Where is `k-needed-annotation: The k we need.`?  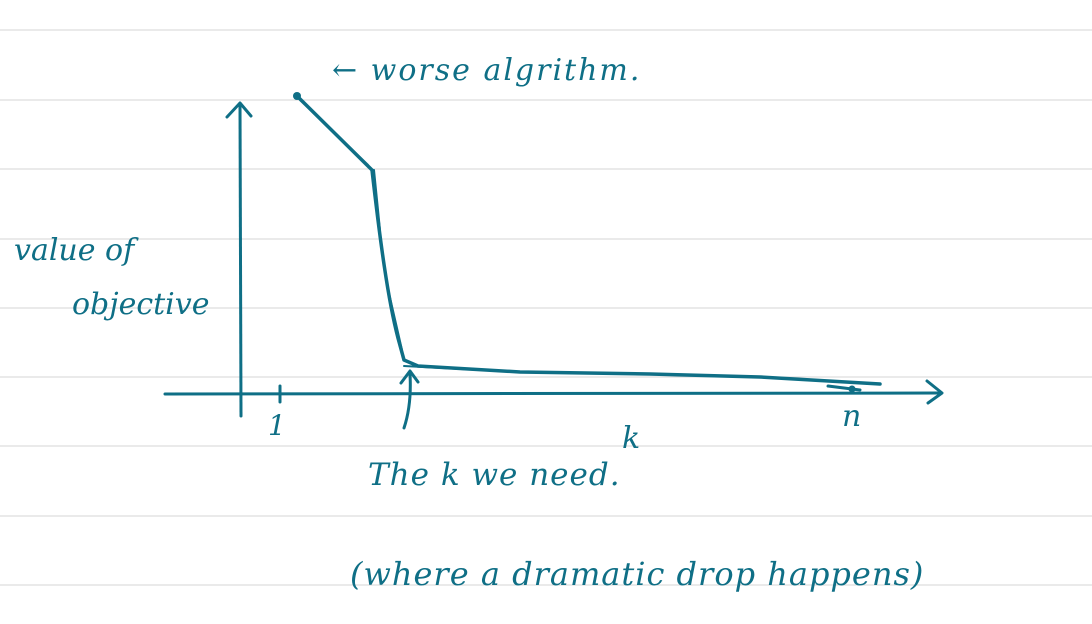
k-needed-annotation: The k we need. is located at coordinates (494, 475).